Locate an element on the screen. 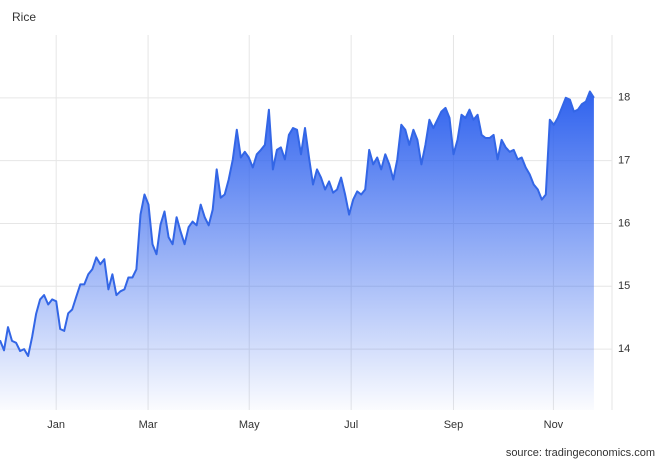 The height and width of the screenshot is (460, 663). source-note: source: tradingeconomics.com is located at coordinates (580, 453).